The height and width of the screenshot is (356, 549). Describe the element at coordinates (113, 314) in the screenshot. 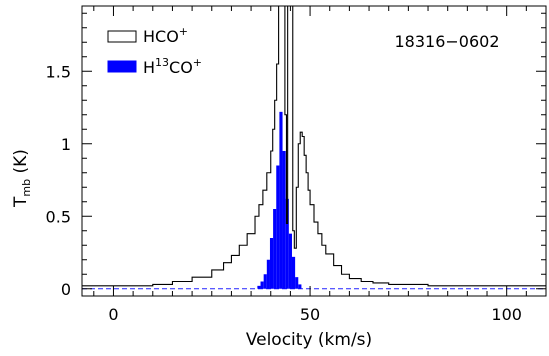

I see `x-tick-label: 0` at that location.